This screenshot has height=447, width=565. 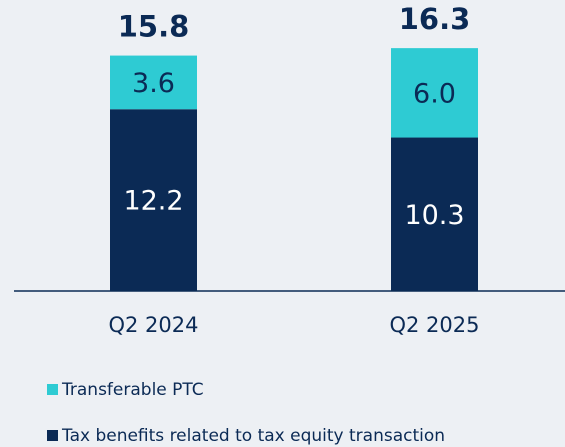 What do you see at coordinates (154, 27) in the screenshot?
I see `total-label: 15.8` at bounding box center [154, 27].